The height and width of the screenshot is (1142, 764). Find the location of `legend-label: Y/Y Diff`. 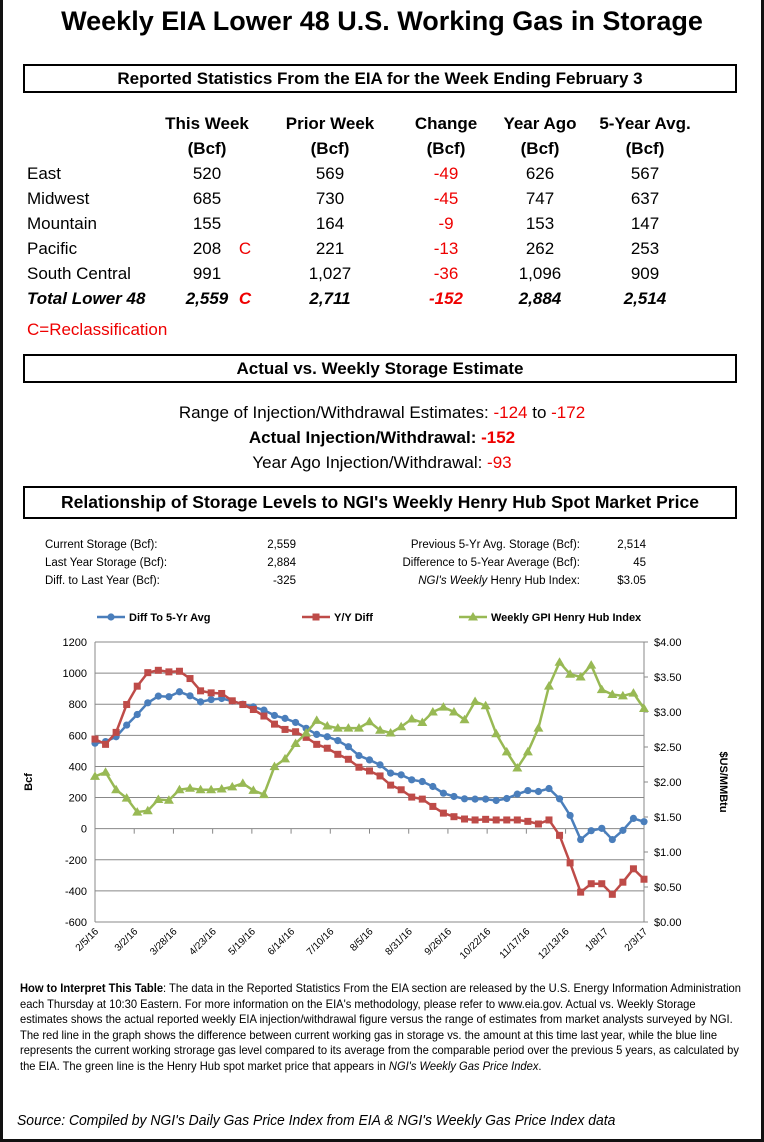

legend-label: Y/Y Diff is located at coordinates (353, 618).